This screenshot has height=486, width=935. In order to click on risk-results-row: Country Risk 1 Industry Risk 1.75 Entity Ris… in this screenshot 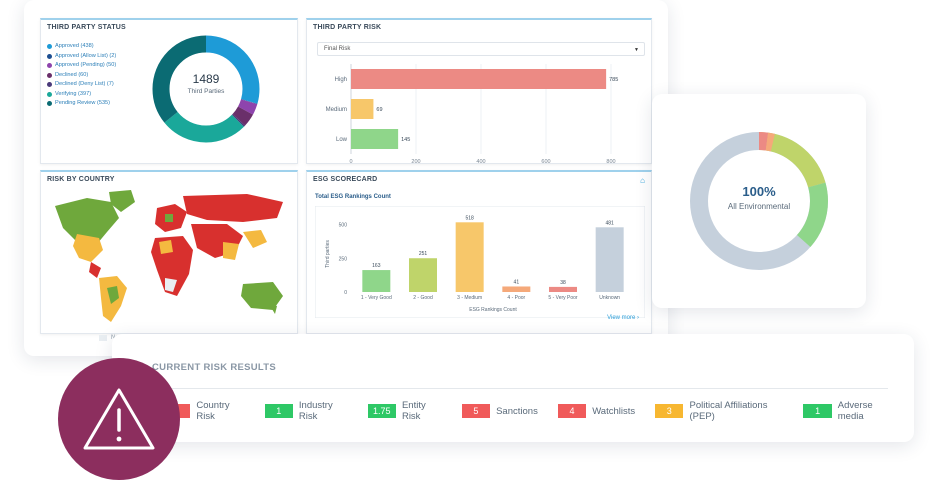, I will do `click(538, 411)`.